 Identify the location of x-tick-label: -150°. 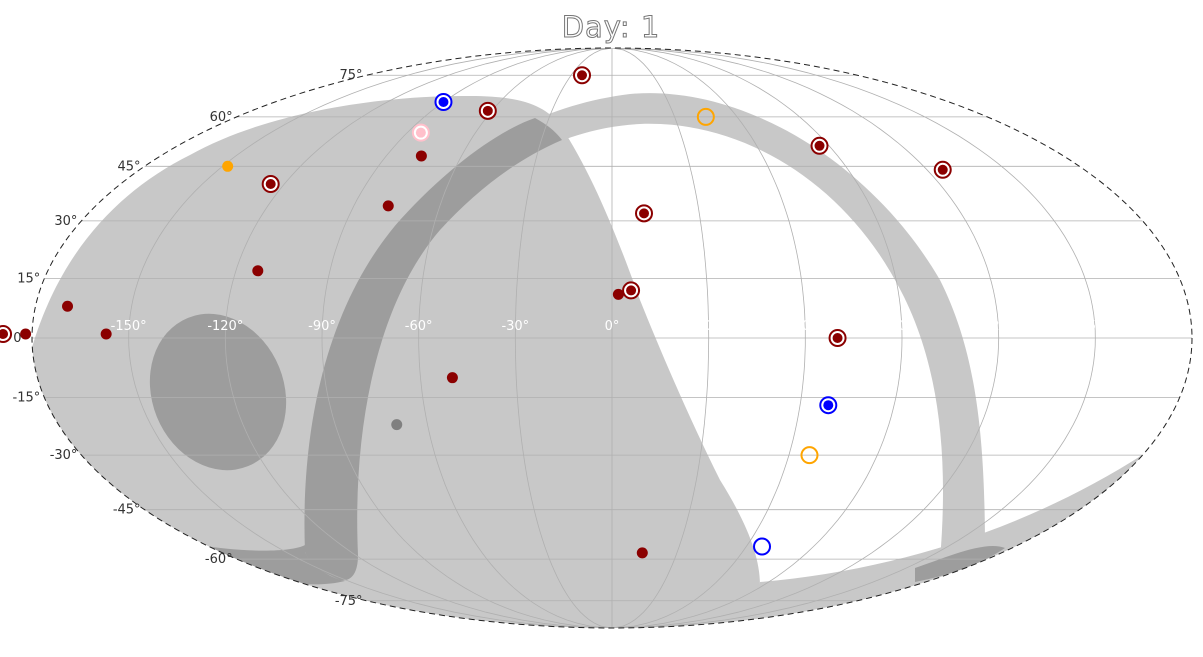
(129, 326).